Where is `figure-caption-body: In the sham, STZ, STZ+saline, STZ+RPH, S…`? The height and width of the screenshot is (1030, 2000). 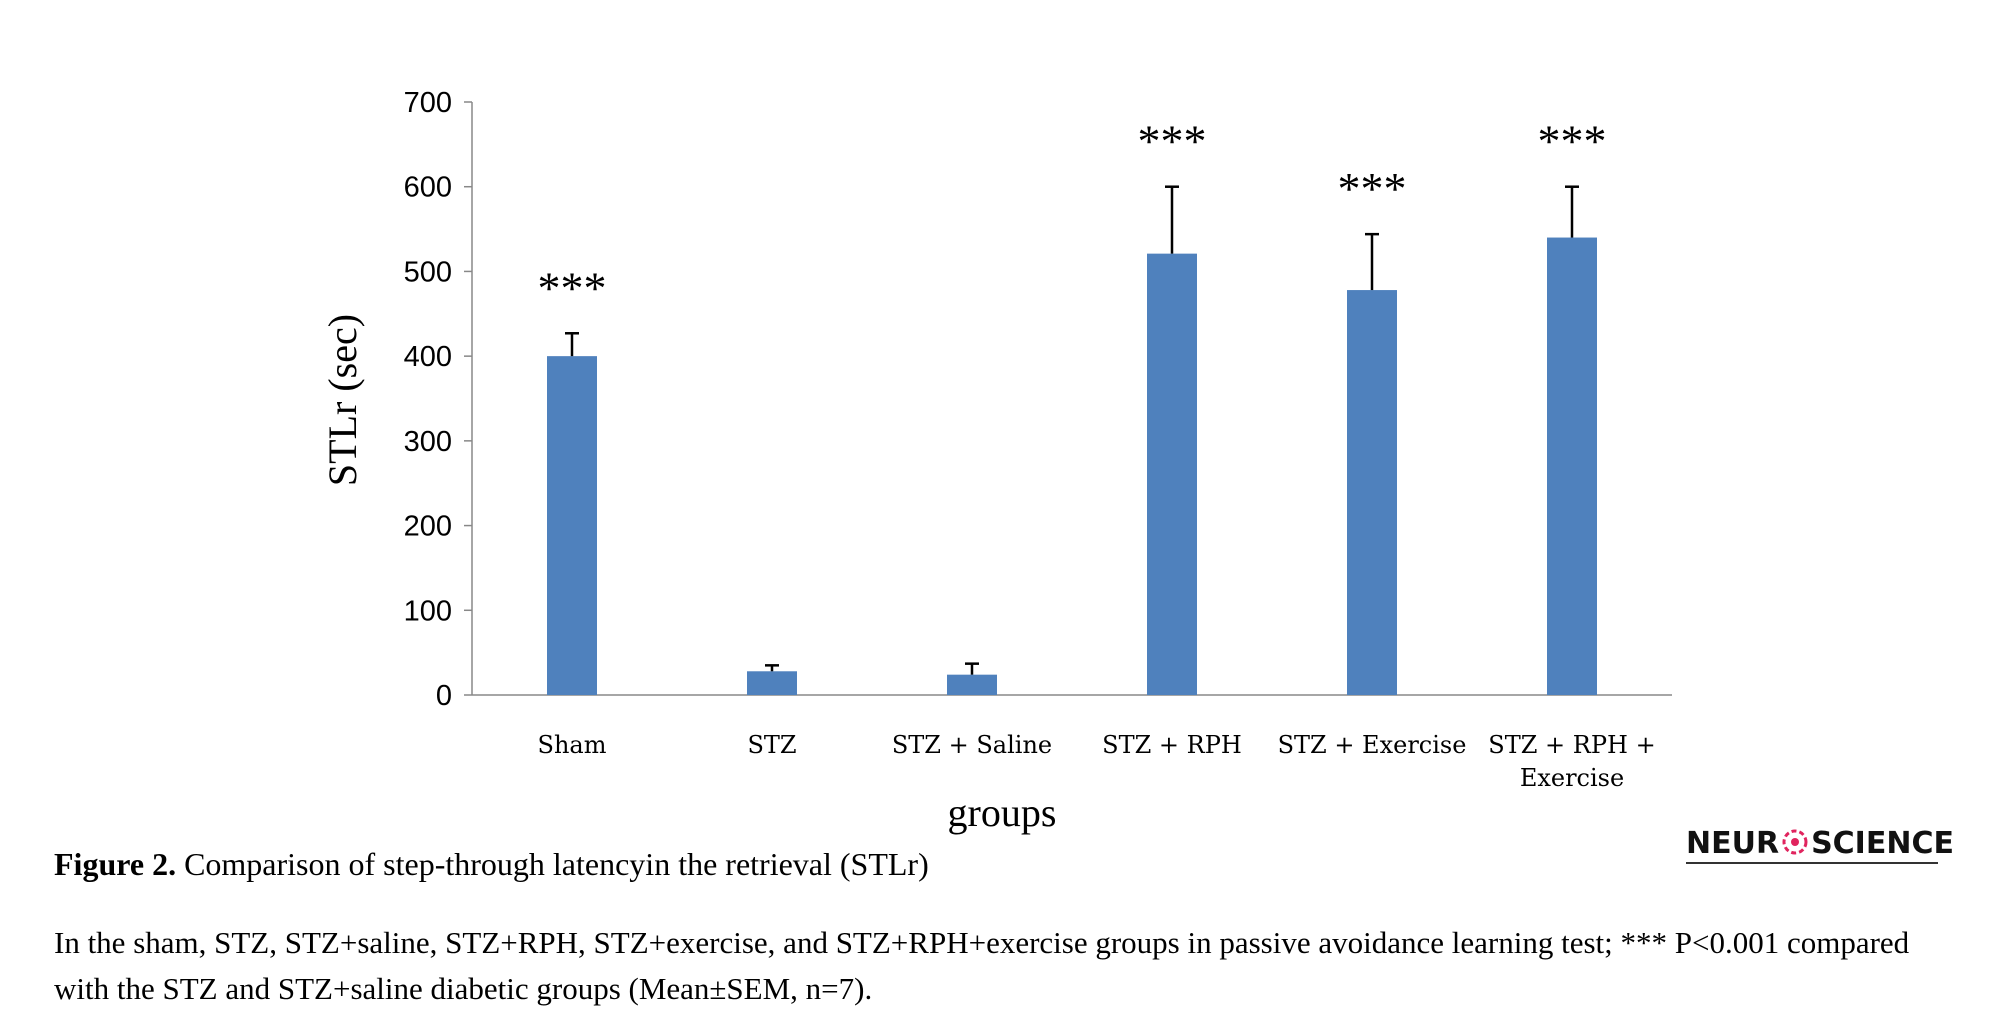
figure-caption-body: In the sham, STZ, STZ+saline, STZ+RPH, S… is located at coordinates (982, 965).